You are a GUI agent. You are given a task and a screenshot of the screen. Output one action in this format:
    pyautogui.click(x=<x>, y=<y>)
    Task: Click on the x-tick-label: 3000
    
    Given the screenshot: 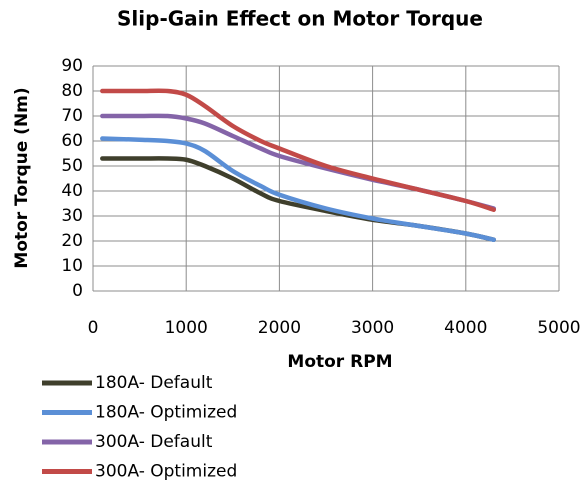 What is the action you would take?
    pyautogui.click(x=372, y=328)
    